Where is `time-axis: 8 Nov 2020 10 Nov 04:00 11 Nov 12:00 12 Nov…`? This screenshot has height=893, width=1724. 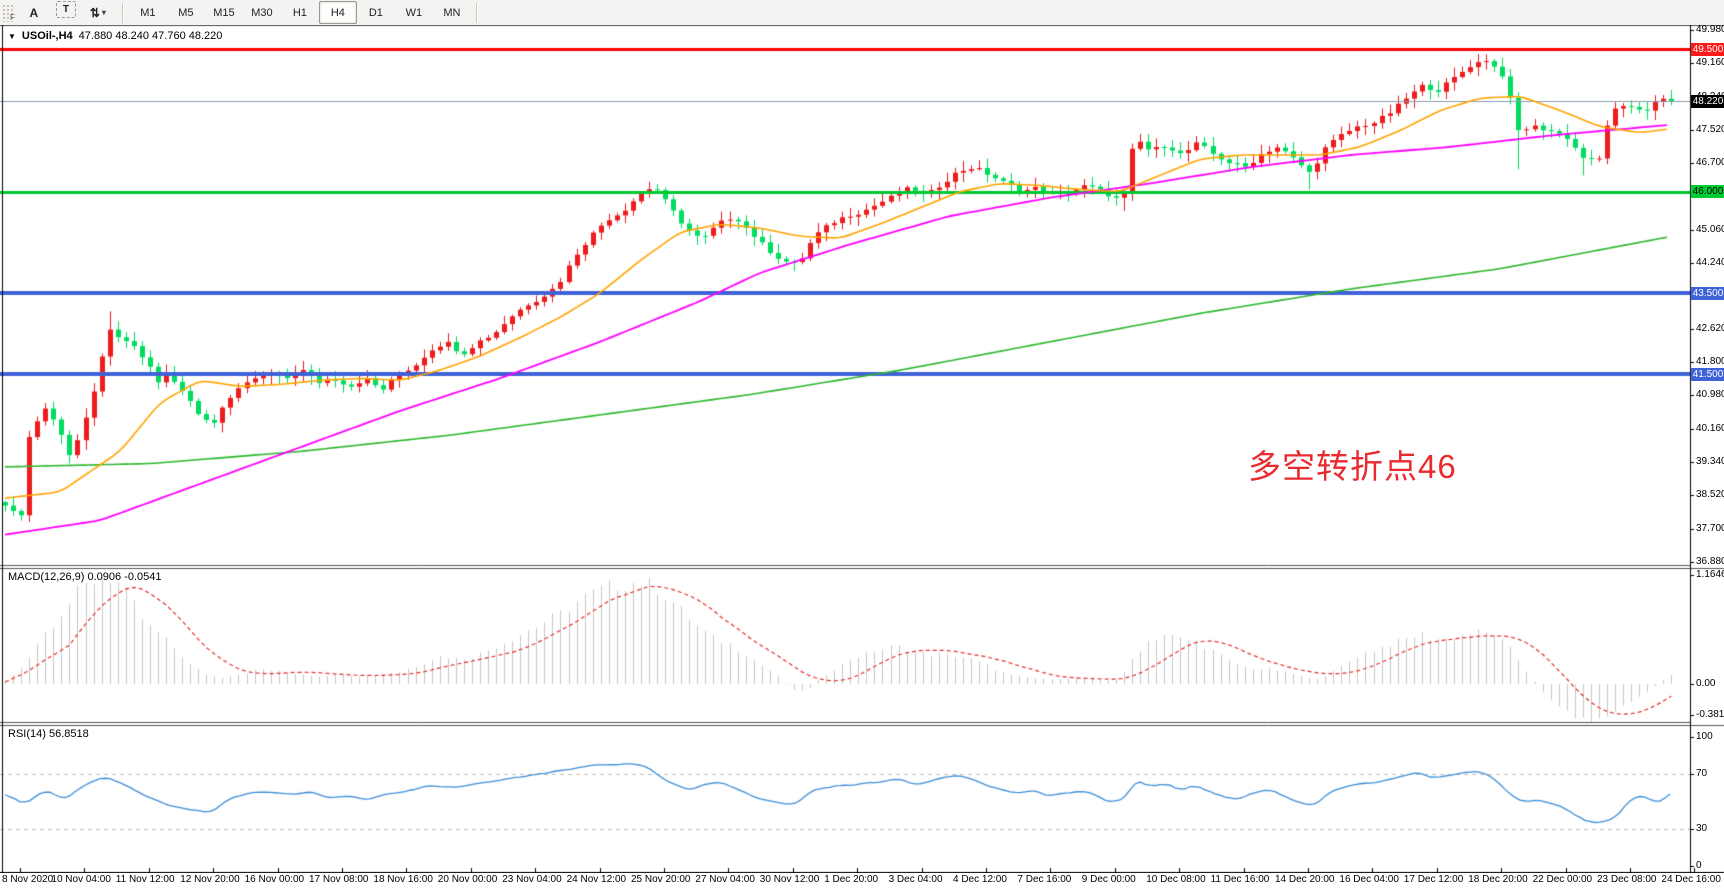 time-axis: 8 Nov 2020 10 Nov 04:00 11 Nov 12:00 12 Nov… is located at coordinates (862, 883).